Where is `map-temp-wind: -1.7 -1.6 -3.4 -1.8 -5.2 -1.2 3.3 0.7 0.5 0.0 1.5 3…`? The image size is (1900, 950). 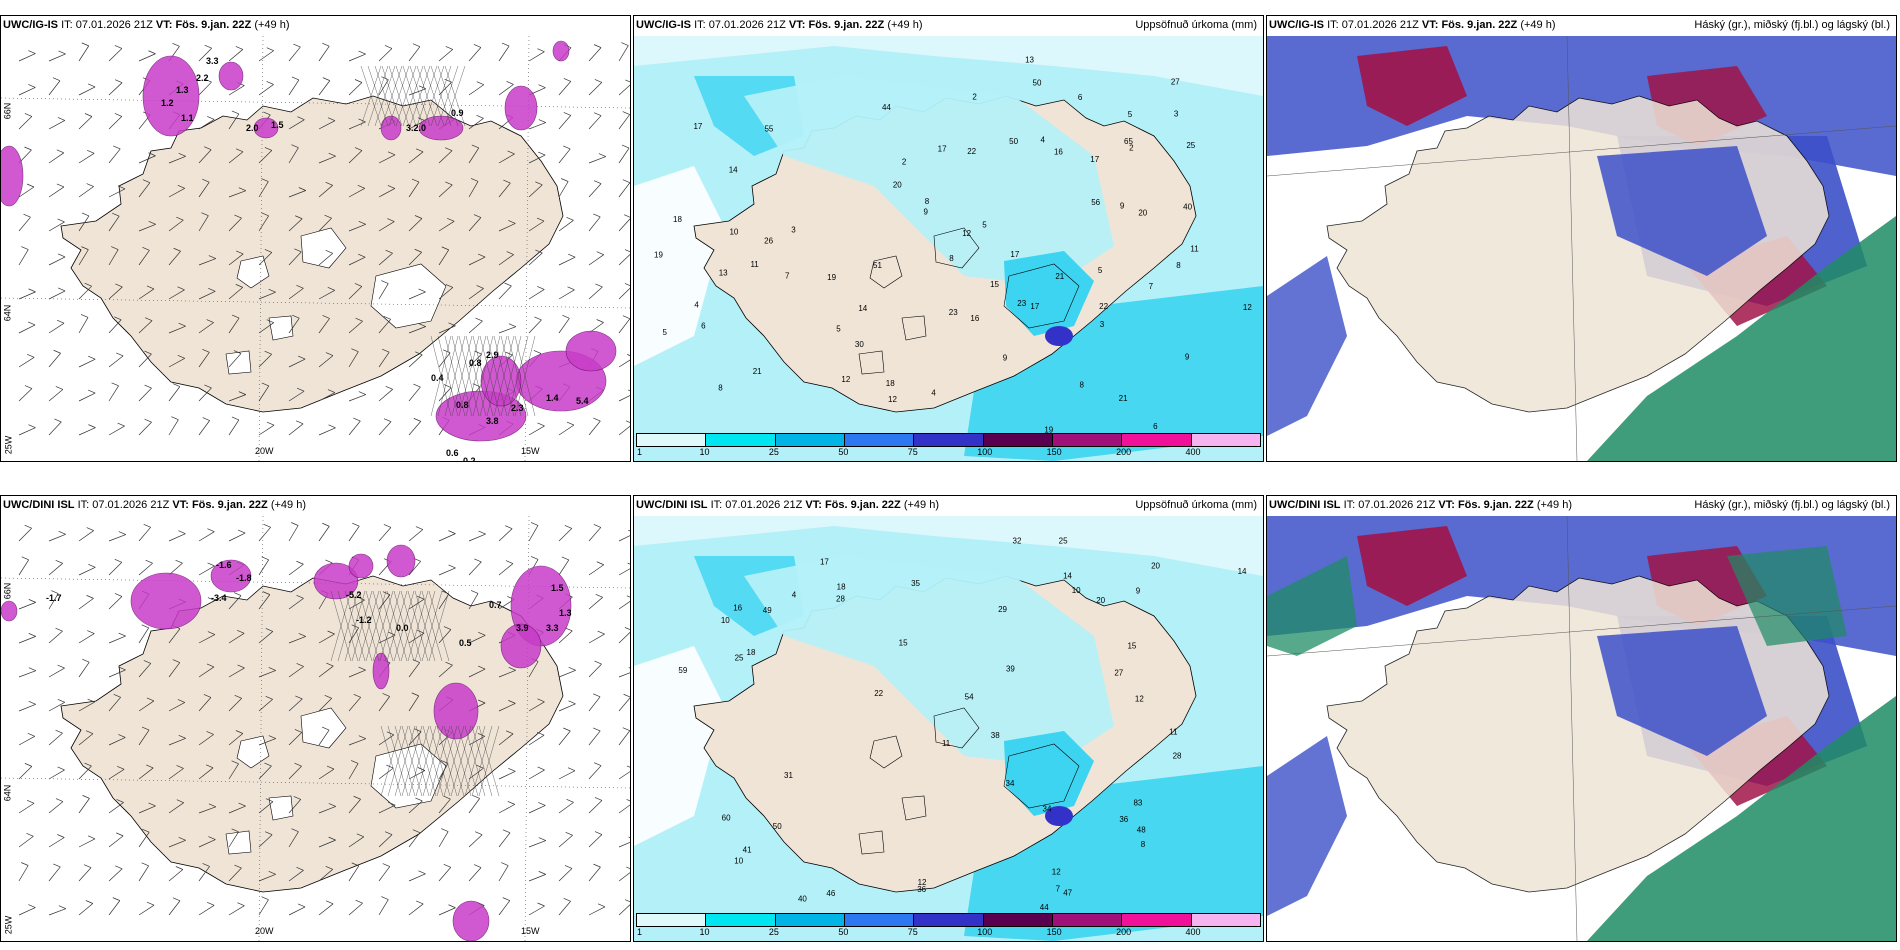 map-temp-wind: -1.7 -1.6 -3.4 -1.8 -5.2 -1.2 3.3 0.7 0.5 0.0 1.5 3… is located at coordinates (315, 728).